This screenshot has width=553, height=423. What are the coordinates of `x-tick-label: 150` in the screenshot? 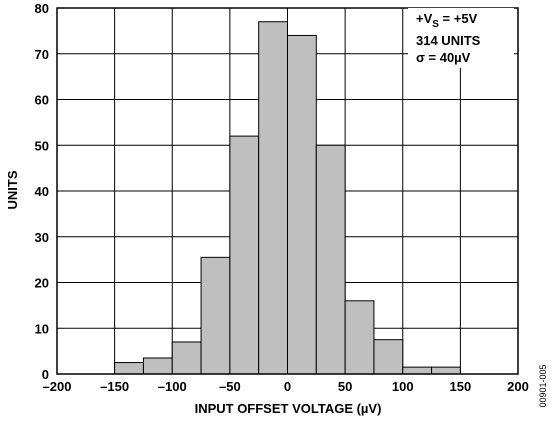 It's located at (461, 386).